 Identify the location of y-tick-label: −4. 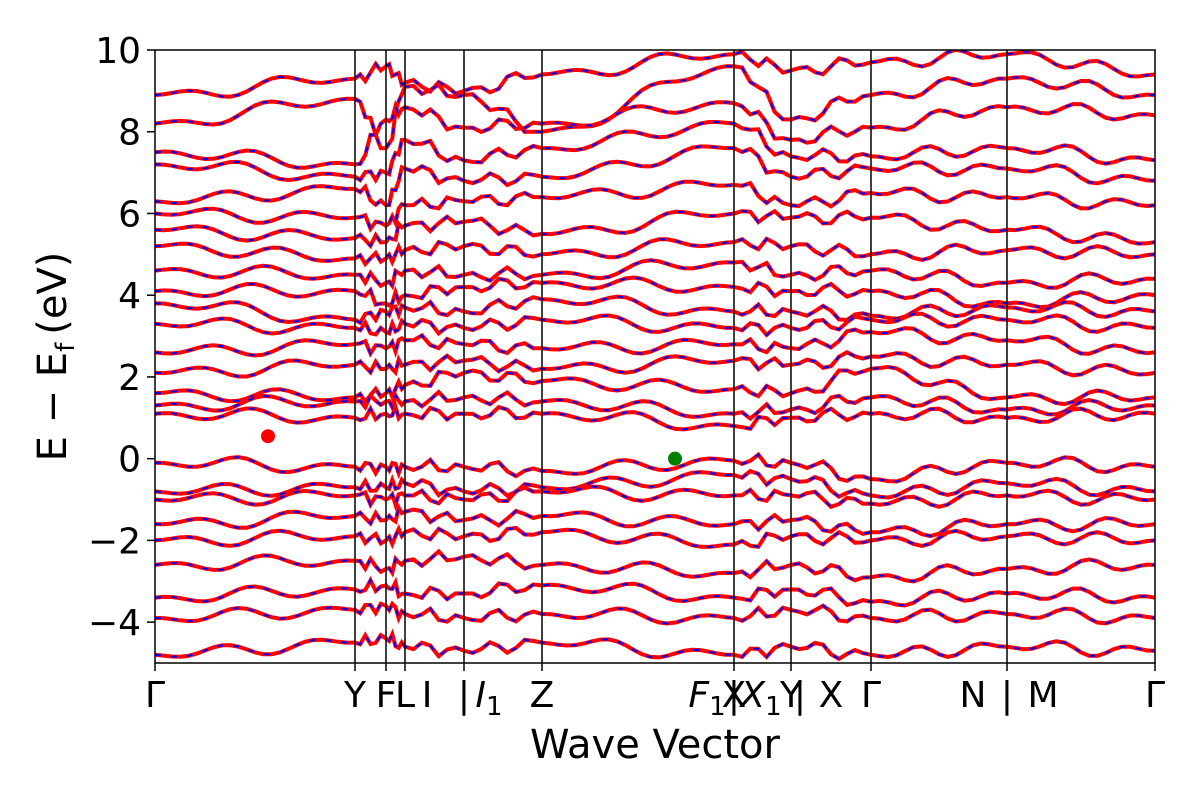
(114, 623).